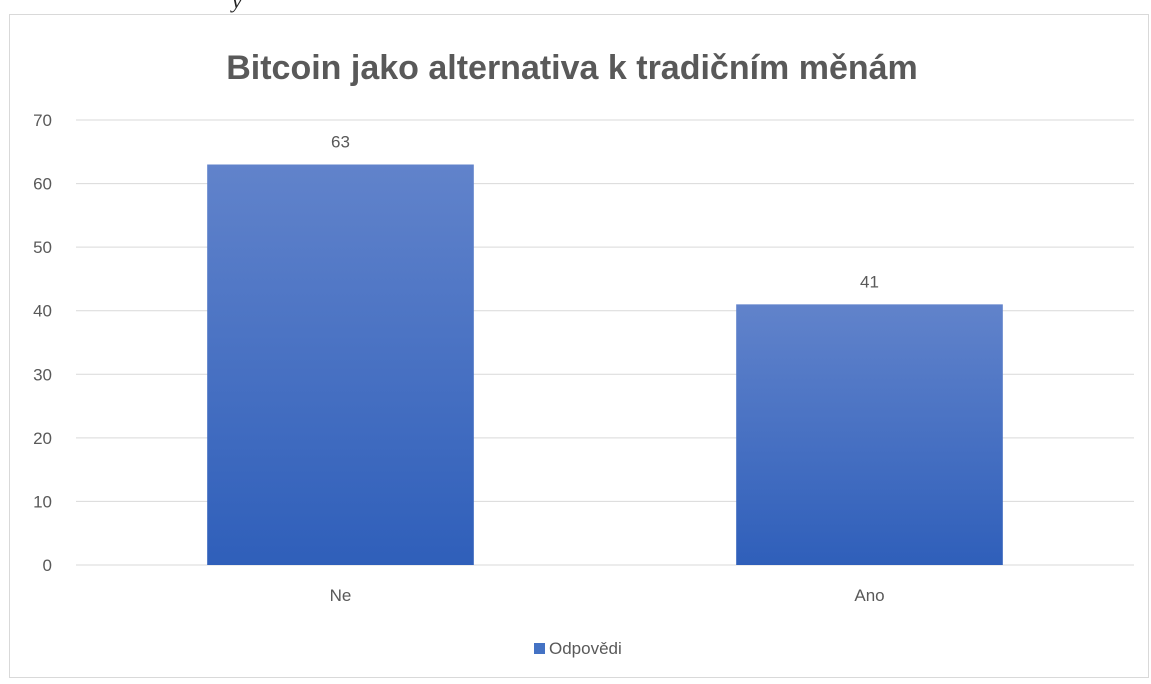  What do you see at coordinates (42, 438) in the screenshot?
I see `y-tick-label: 20` at bounding box center [42, 438].